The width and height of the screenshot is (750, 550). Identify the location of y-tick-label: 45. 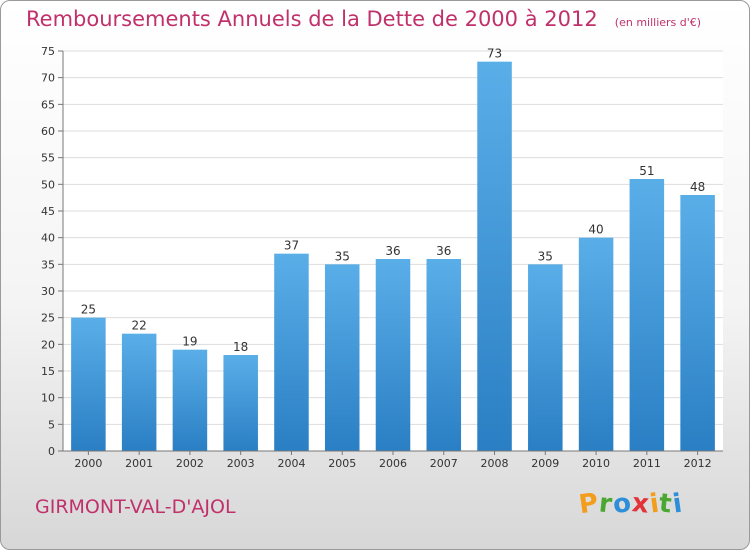
(48, 211).